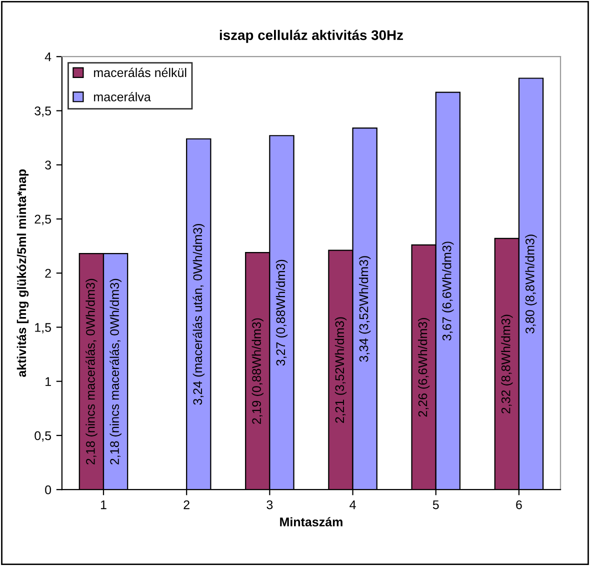 The height and width of the screenshot is (566, 590). I want to click on data-label: 2,19 (0,88Wh/dm3), so click(258, 371).